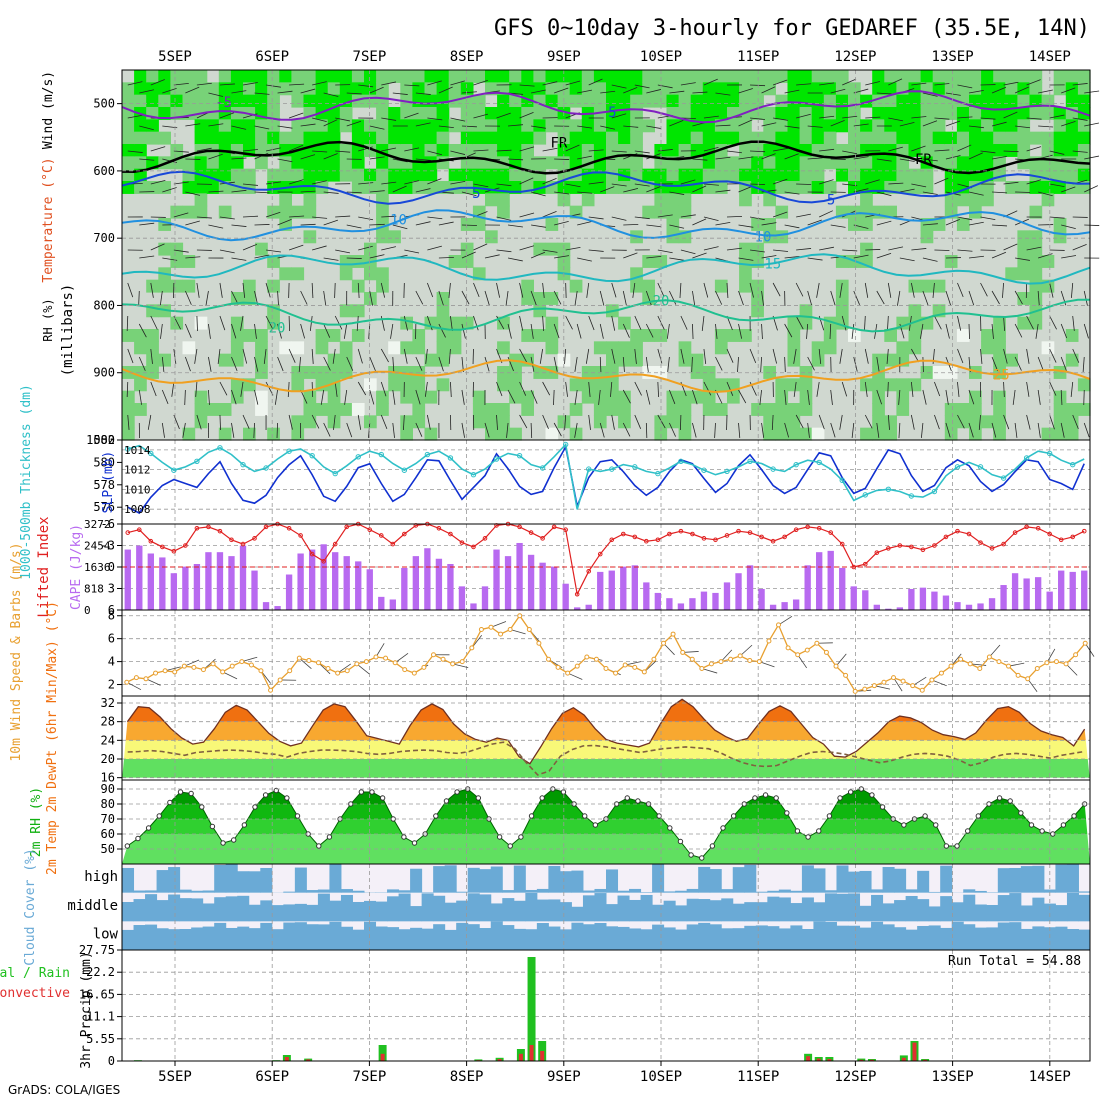  What do you see at coordinates (108, 778) in the screenshot?
I see `y-tick-label: 16` at bounding box center [108, 778].